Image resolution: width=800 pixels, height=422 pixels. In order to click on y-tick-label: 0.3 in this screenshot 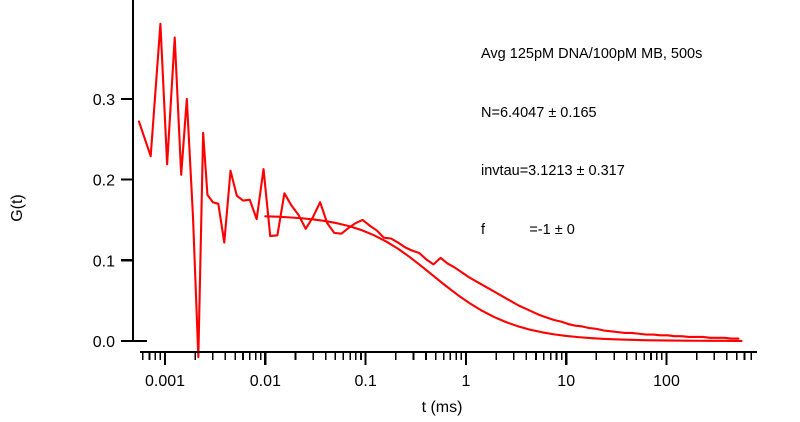, I will do `click(104, 100)`.